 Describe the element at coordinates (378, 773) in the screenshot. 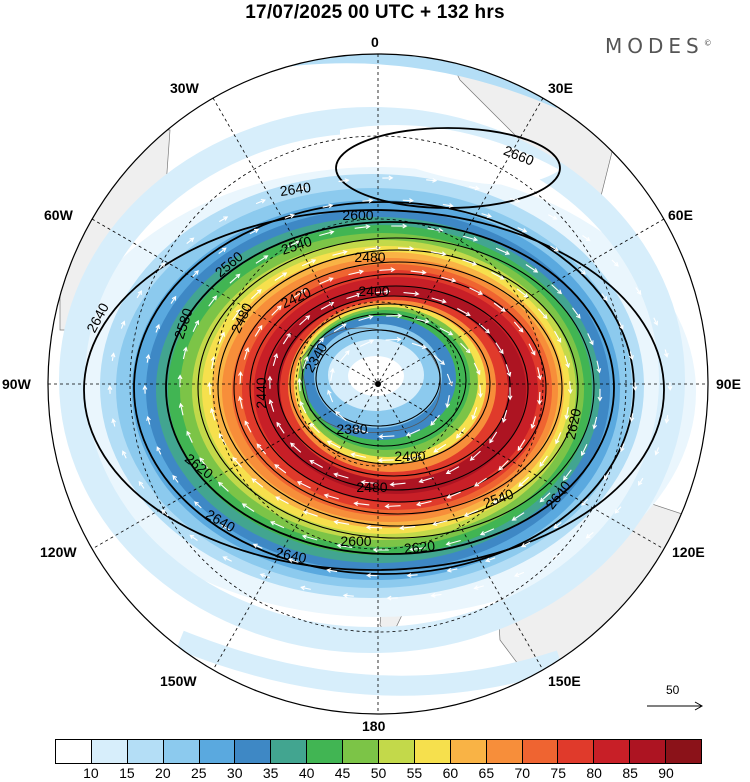

I see `colorbar-tick-label: 50` at that location.